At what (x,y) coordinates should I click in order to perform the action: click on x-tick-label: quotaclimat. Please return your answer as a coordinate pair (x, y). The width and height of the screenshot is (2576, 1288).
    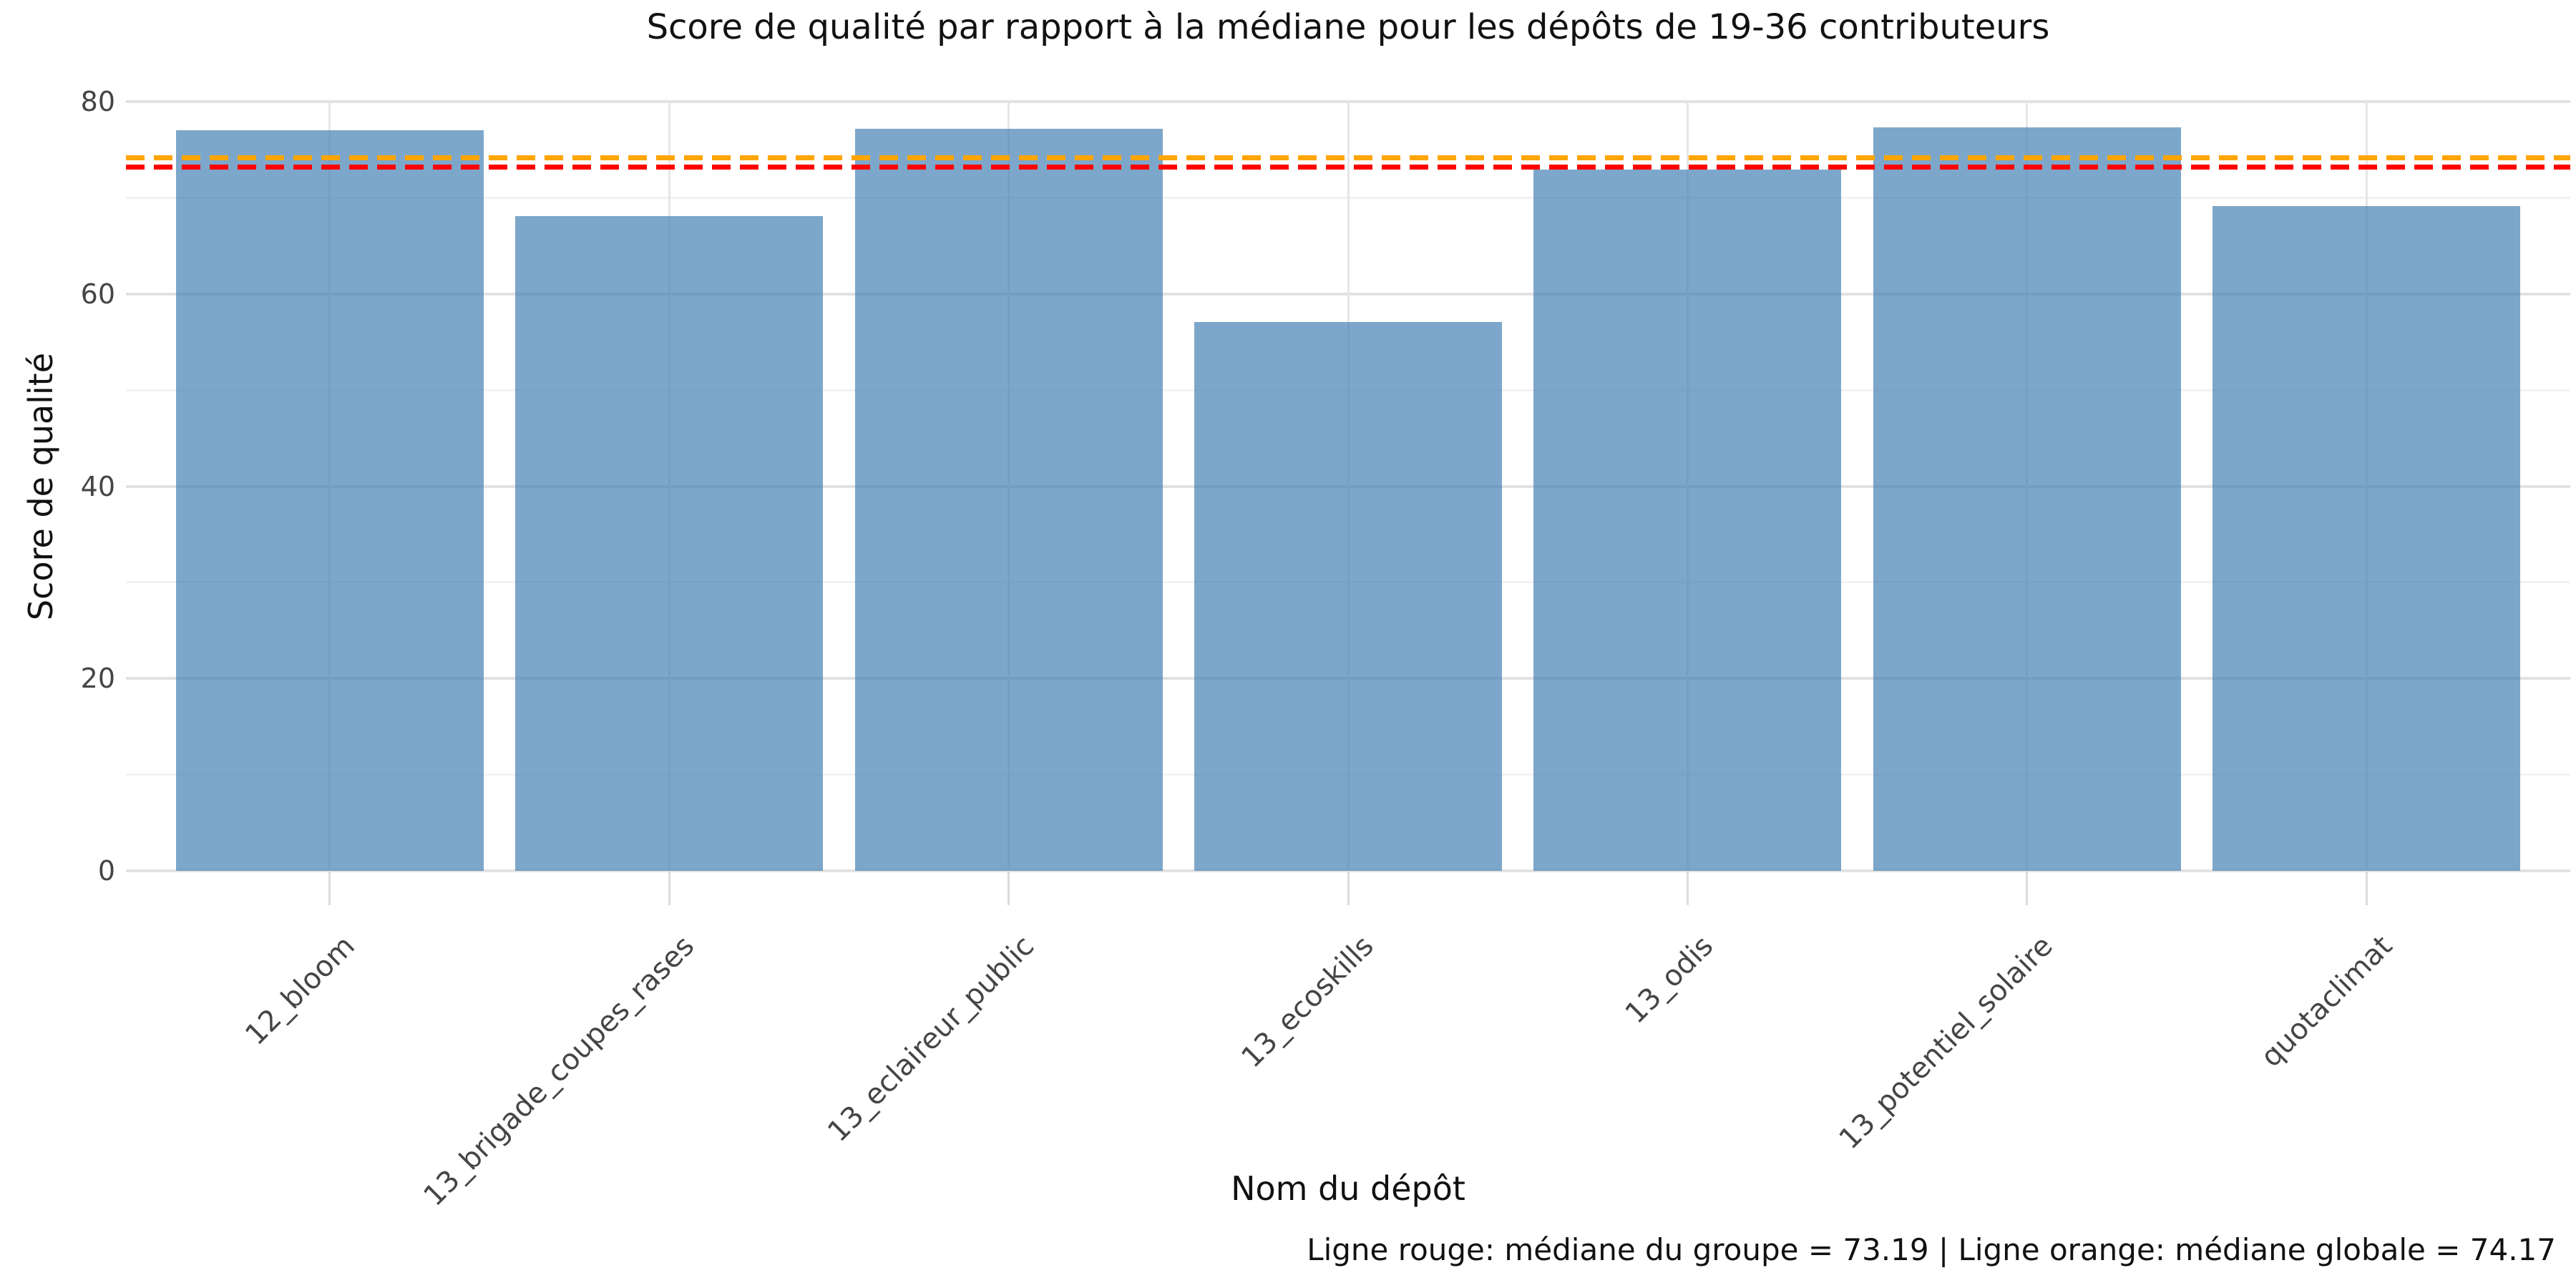
    Looking at the image, I should click on (2326, 1002).